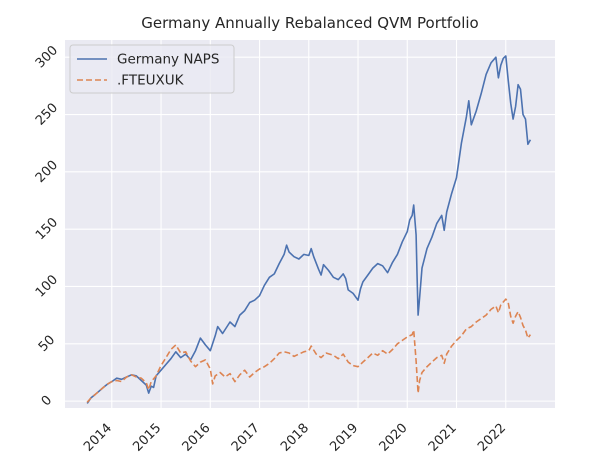  What do you see at coordinates (492, 438) in the screenshot?
I see `x-tick-label: 2022` at bounding box center [492, 438].